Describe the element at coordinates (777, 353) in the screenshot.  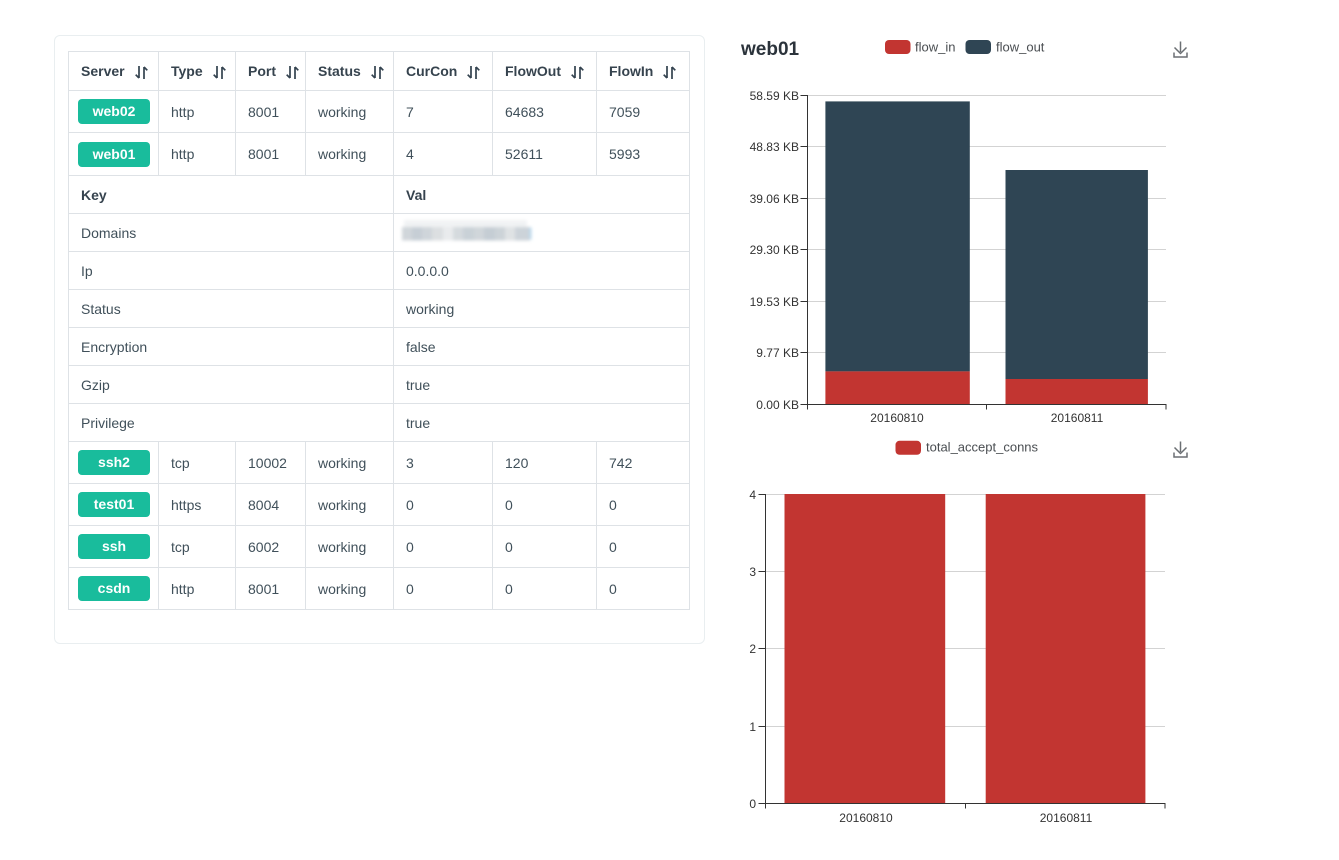
I see `svg-text: 9.77 KB` at that location.